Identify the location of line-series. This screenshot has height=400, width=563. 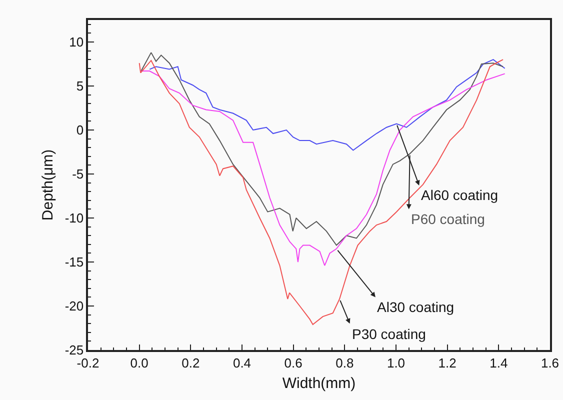
(327, 105).